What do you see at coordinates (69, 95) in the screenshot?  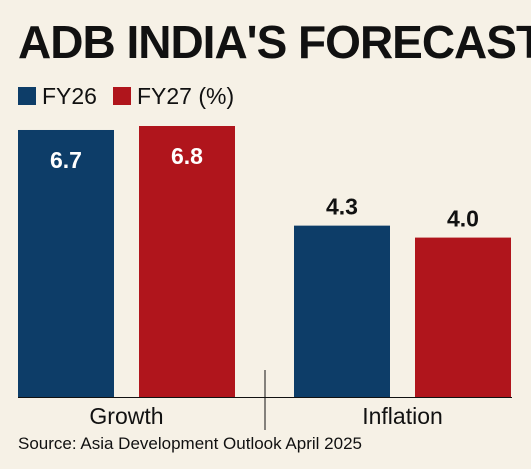 I see `legend-label-fy26: FY26` at bounding box center [69, 95].